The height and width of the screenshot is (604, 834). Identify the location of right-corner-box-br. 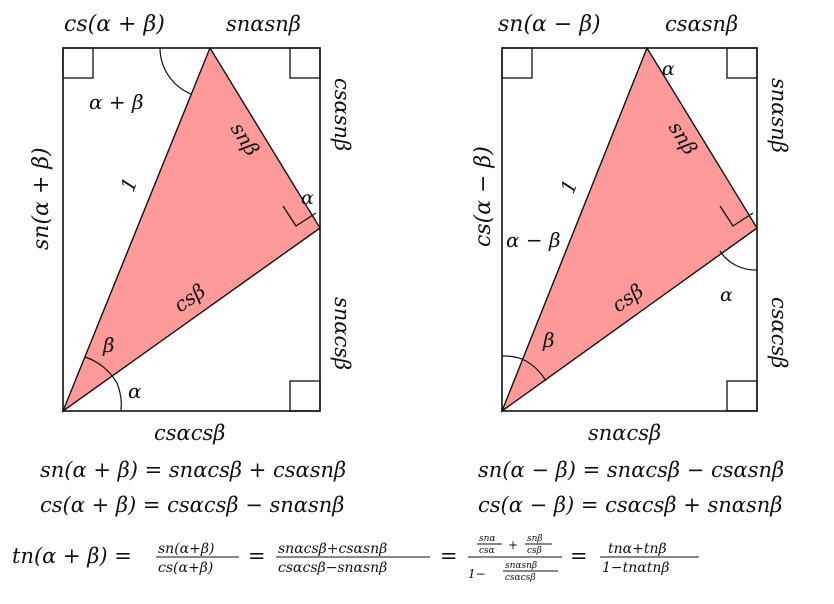
(742, 396).